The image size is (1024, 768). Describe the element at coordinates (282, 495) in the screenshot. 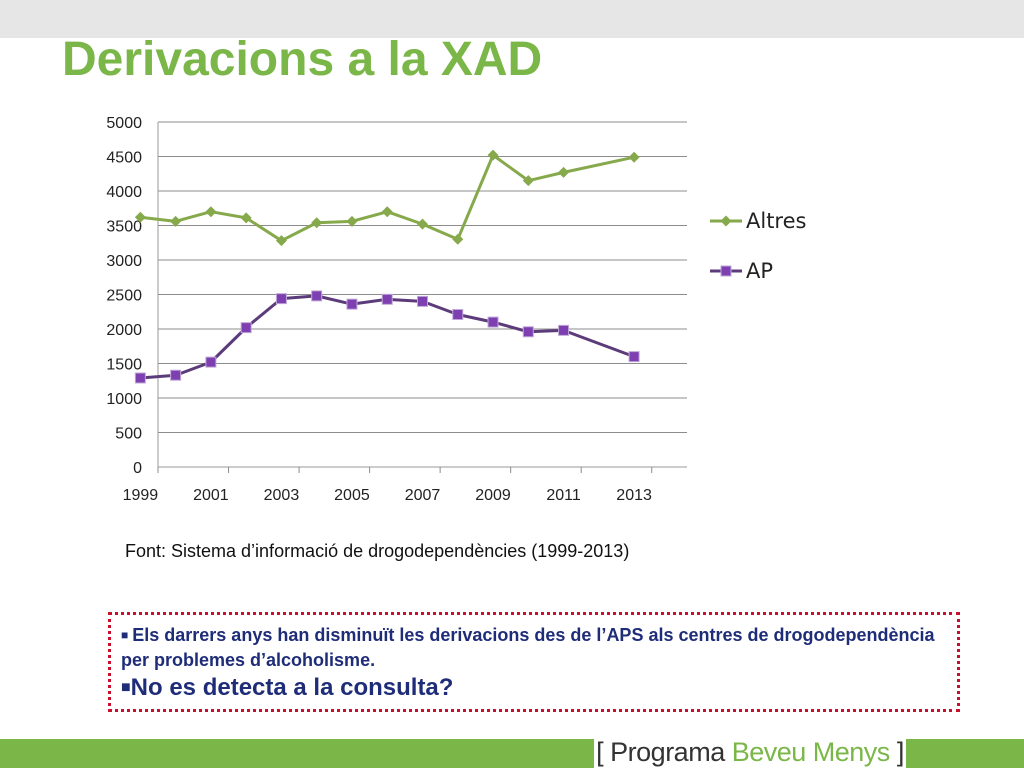

I see `x-tick-label-2003: 2003` at that location.